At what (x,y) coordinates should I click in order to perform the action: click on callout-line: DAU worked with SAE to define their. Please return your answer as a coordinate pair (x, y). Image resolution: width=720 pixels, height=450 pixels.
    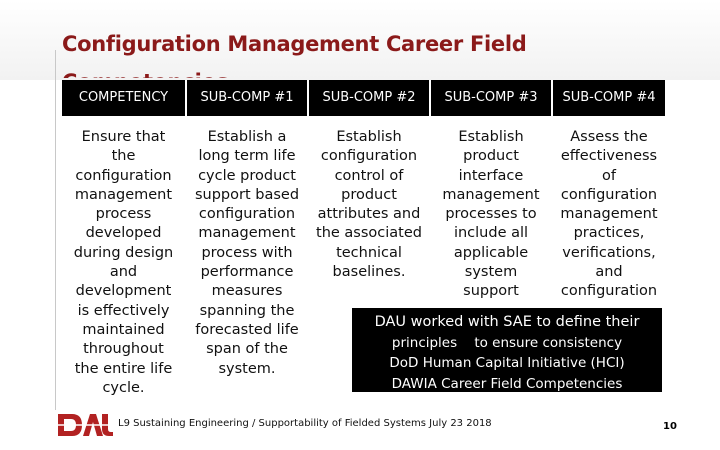
    Looking at the image, I should click on (507, 322).